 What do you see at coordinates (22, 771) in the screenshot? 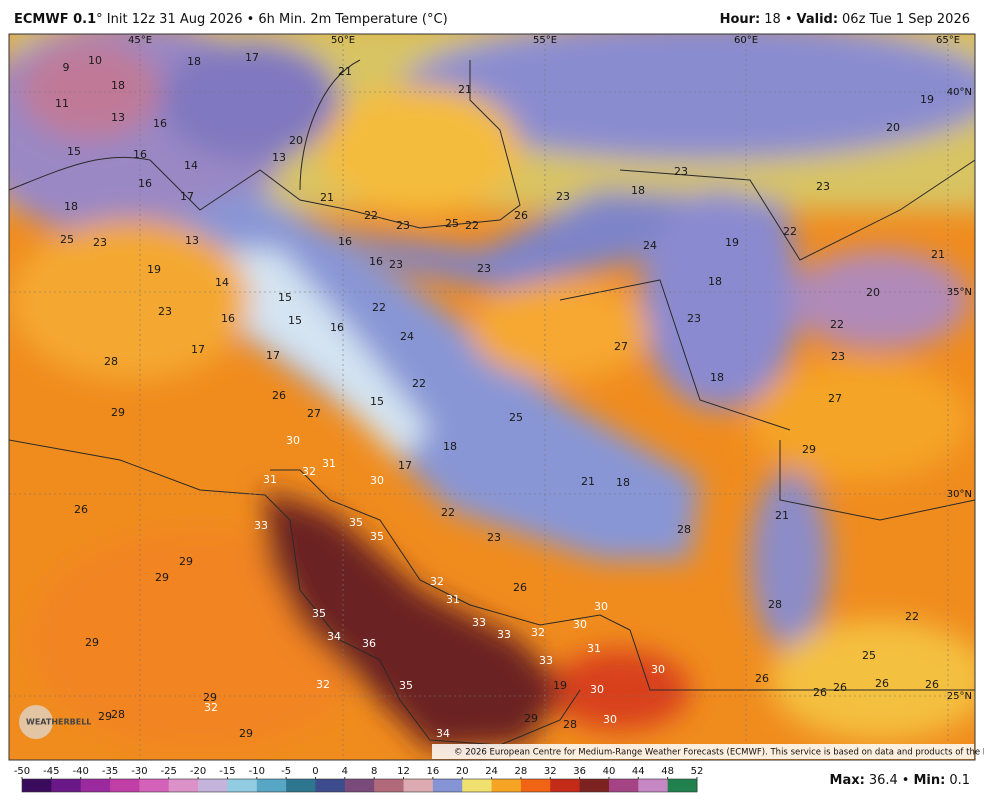
I see `colorbar-tick-label: -50` at bounding box center [22, 771].